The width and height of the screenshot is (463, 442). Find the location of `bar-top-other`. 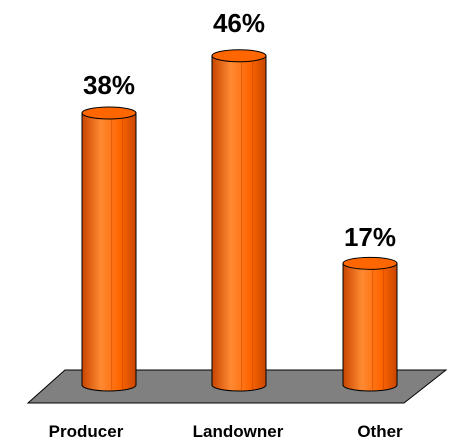

bar-top-other is located at coordinates (370, 263).